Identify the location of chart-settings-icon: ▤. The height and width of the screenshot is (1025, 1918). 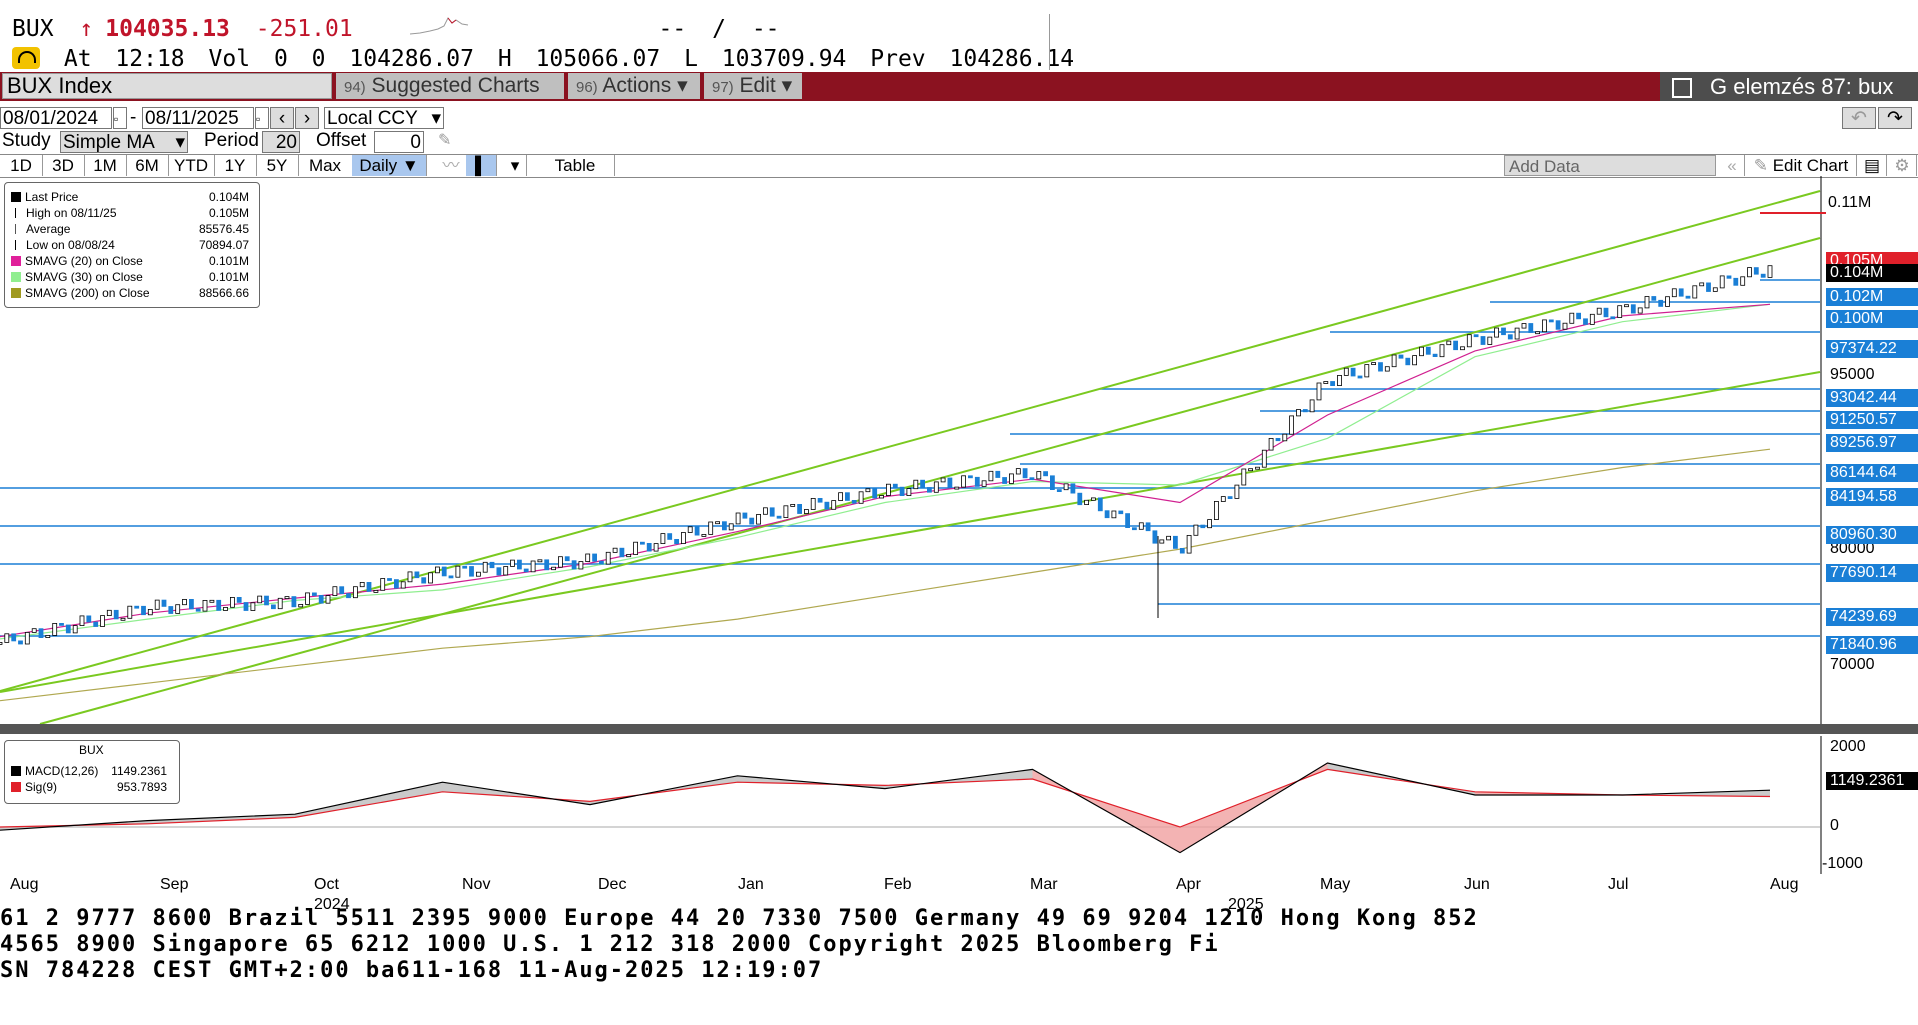
(1872, 165).